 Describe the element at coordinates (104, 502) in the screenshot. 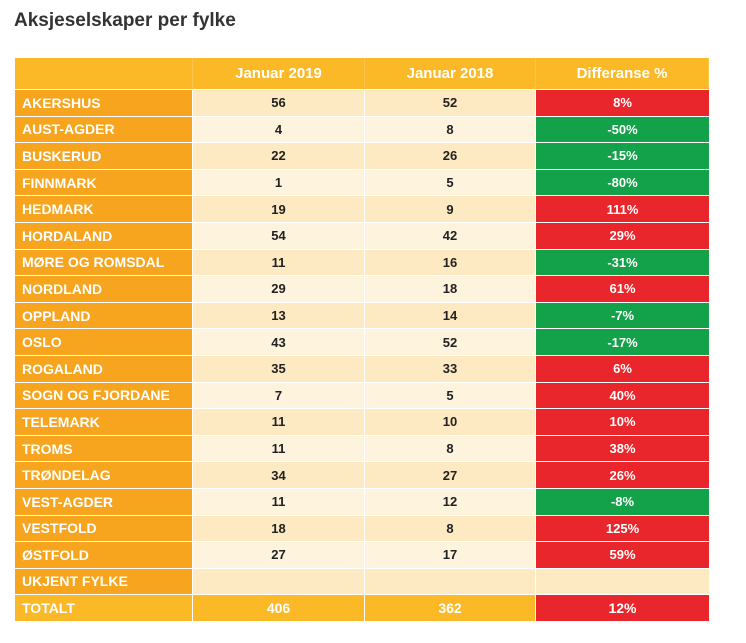

I see `county-name-cell: VEST-AGDER` at that location.